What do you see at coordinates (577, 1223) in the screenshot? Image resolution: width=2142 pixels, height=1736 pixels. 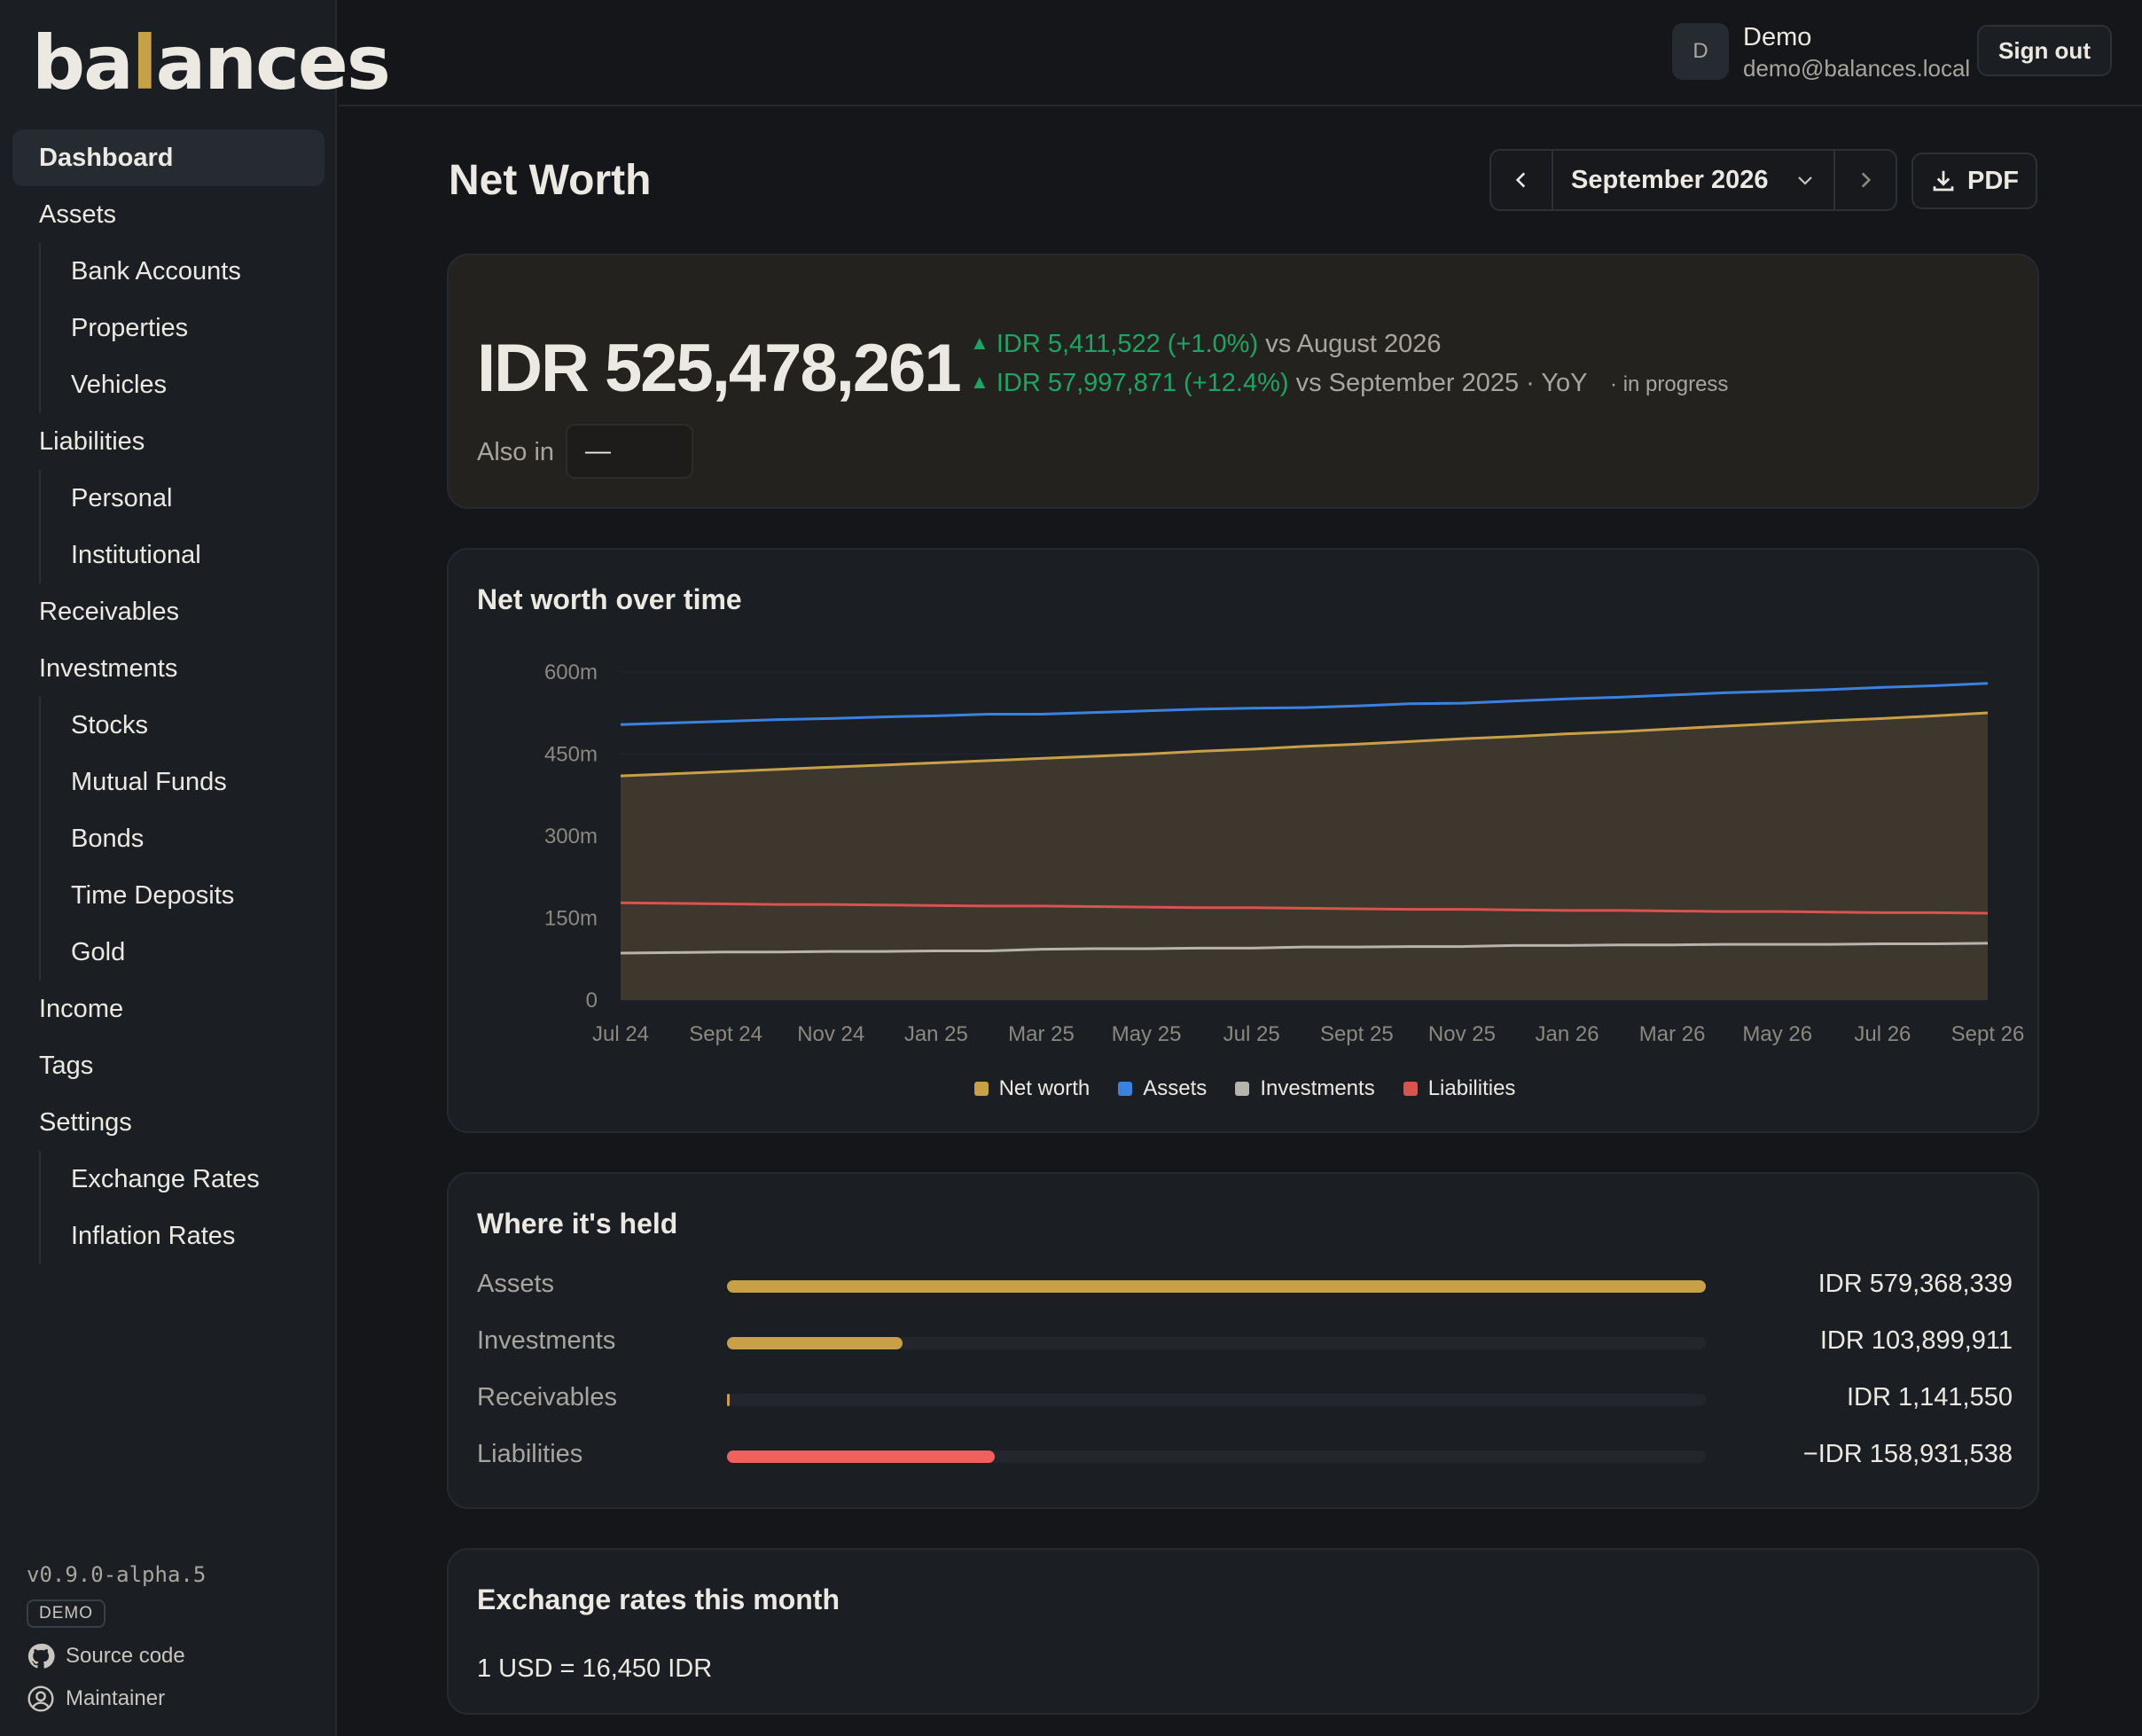 I see `where-held-title: Where it's held` at bounding box center [577, 1223].